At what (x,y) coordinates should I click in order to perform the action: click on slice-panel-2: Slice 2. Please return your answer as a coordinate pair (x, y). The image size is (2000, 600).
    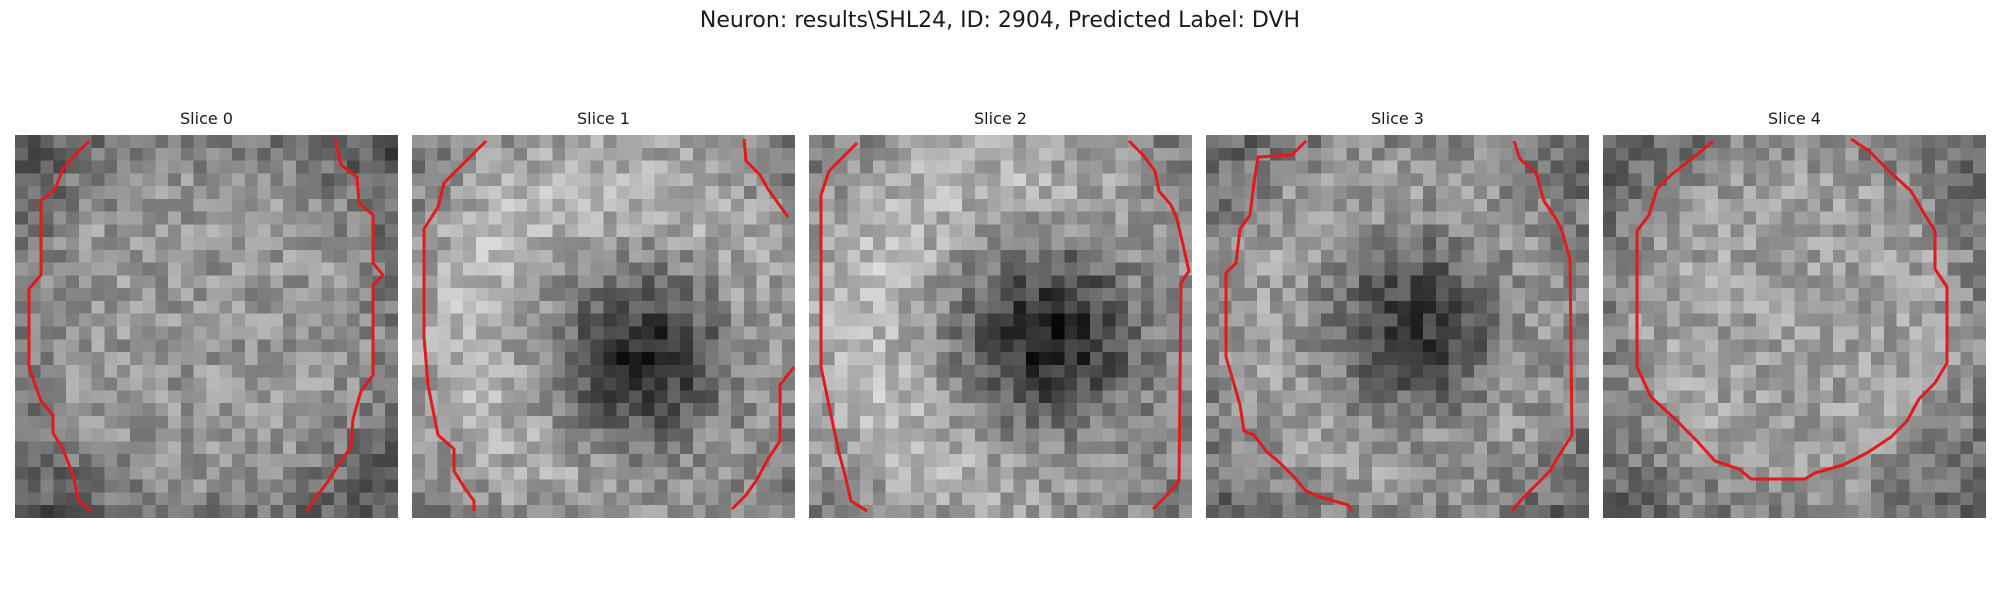
    Looking at the image, I should click on (1000, 313).